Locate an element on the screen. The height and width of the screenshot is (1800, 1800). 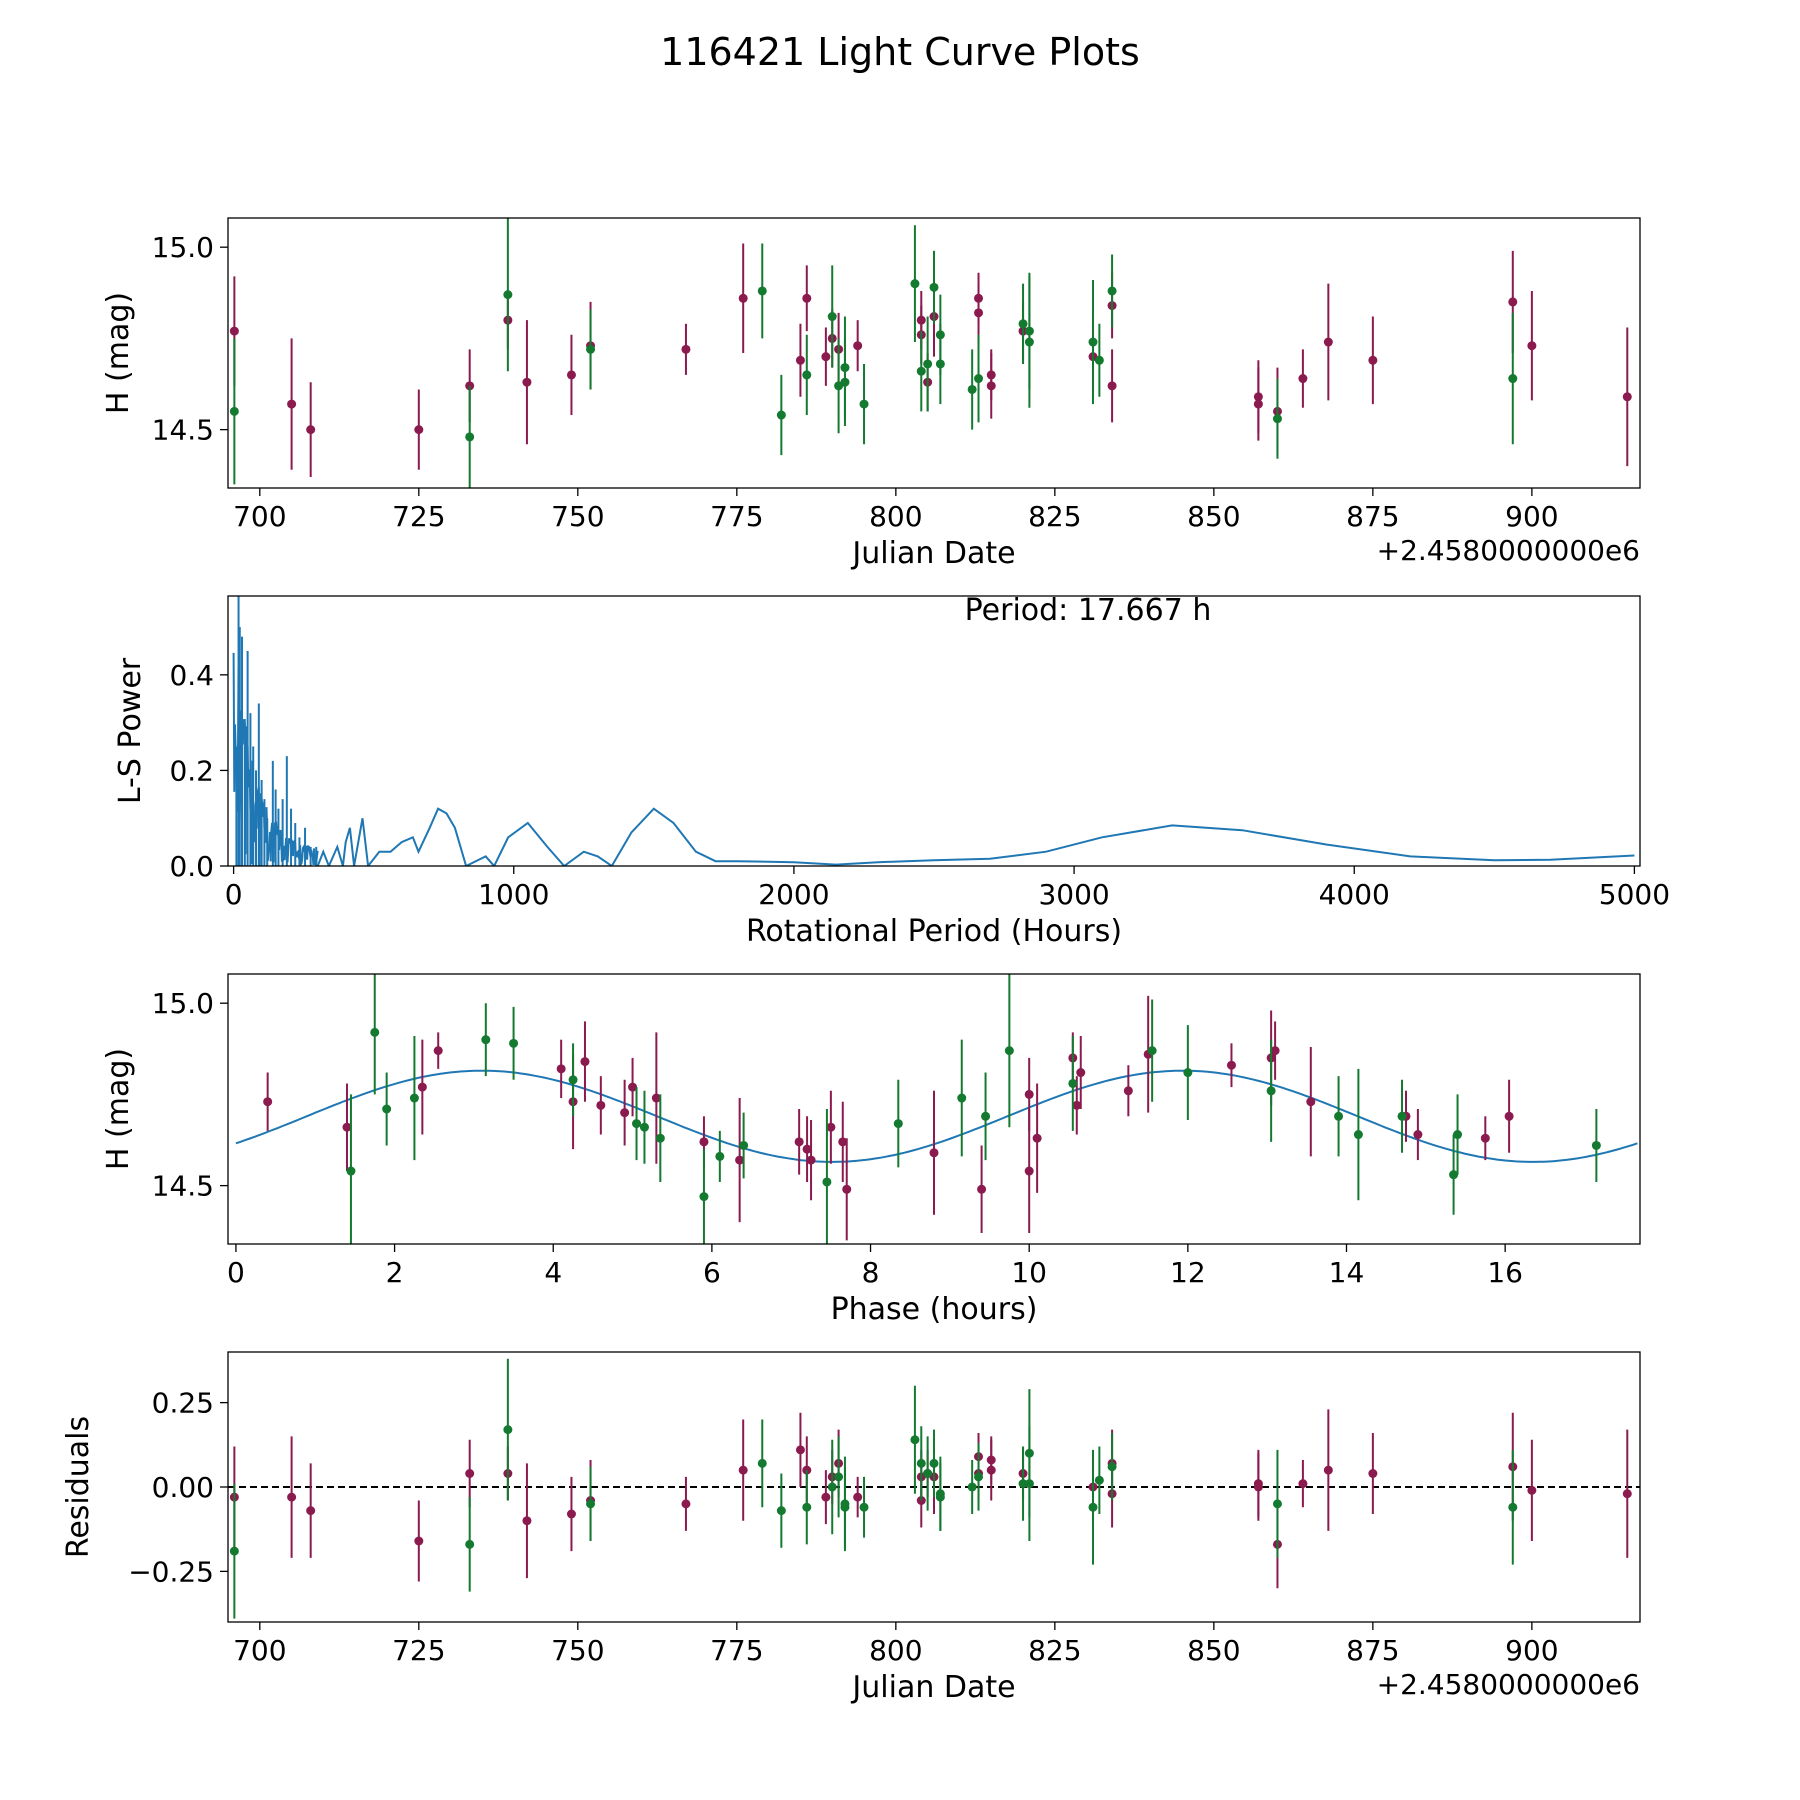
phase-x-tick-label: 6 is located at coordinates (712, 1272).